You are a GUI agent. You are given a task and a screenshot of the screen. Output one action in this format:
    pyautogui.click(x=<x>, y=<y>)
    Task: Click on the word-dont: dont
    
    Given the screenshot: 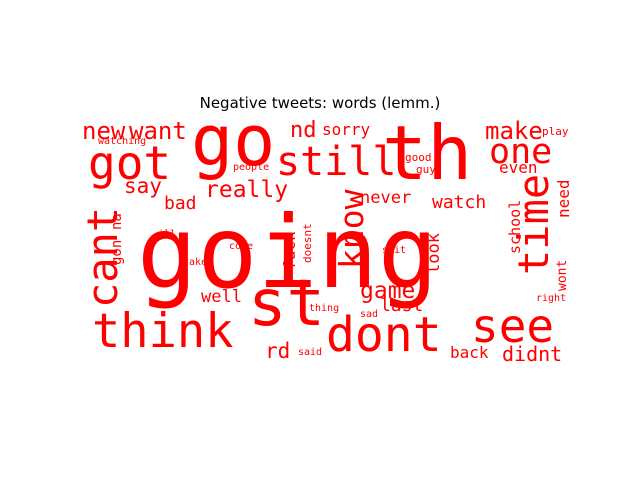 What is the action you would take?
    pyautogui.click(x=384, y=335)
    